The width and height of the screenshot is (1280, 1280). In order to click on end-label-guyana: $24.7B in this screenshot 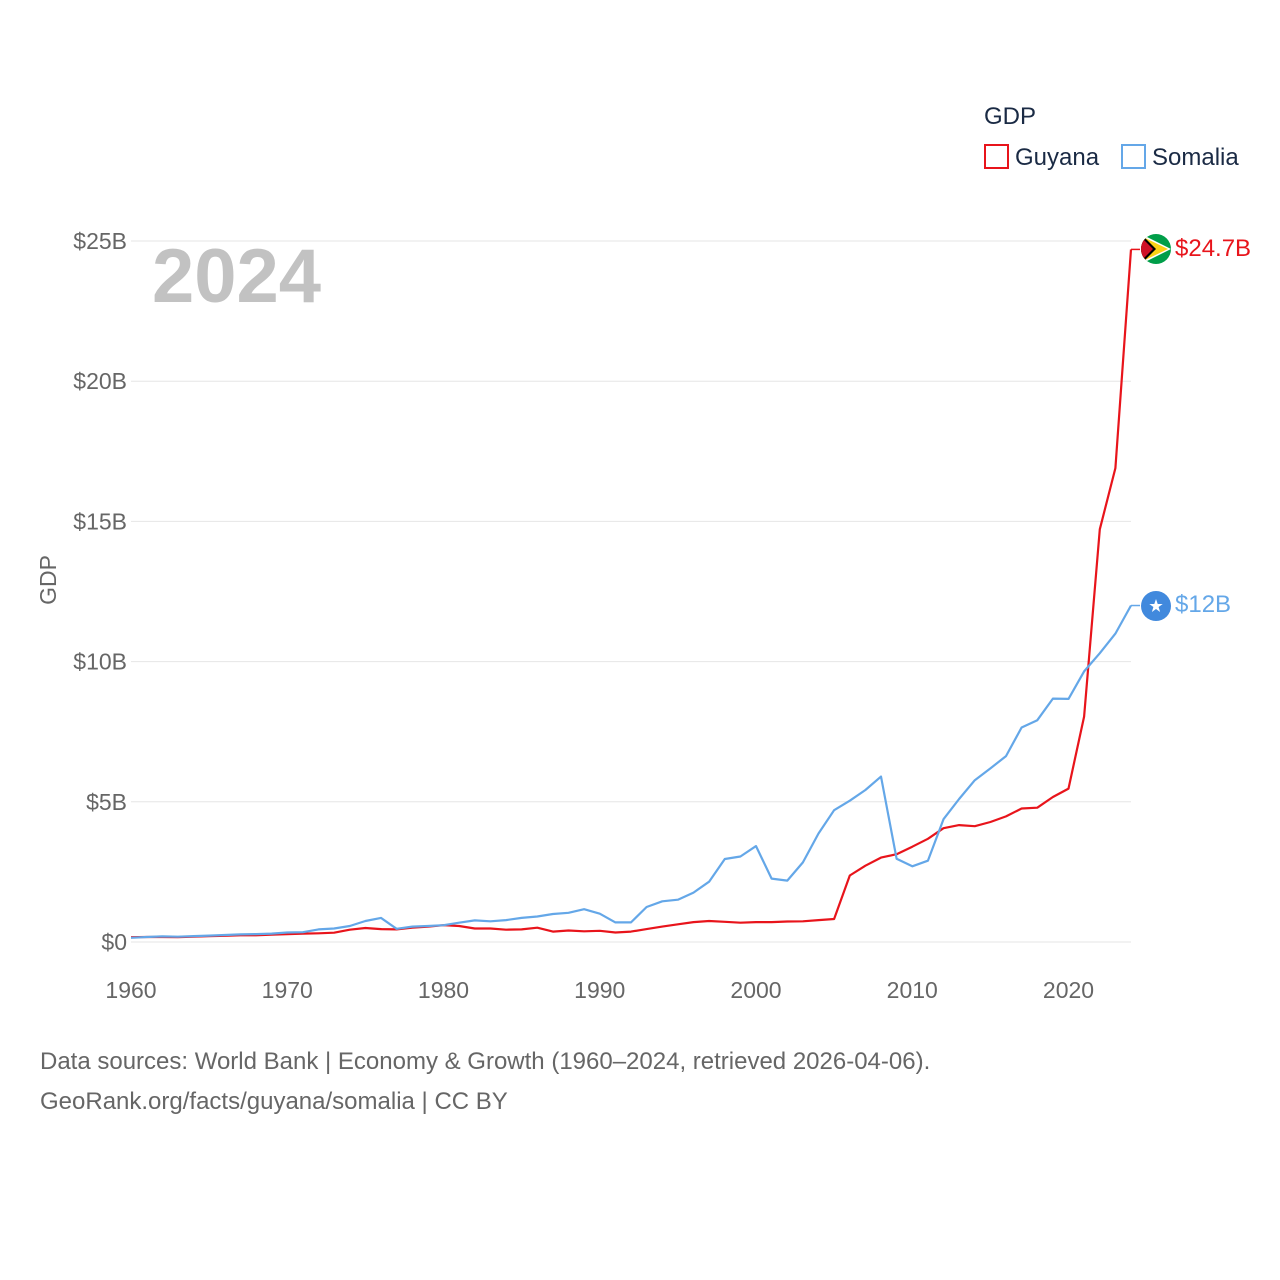, I will do `click(1213, 248)`.